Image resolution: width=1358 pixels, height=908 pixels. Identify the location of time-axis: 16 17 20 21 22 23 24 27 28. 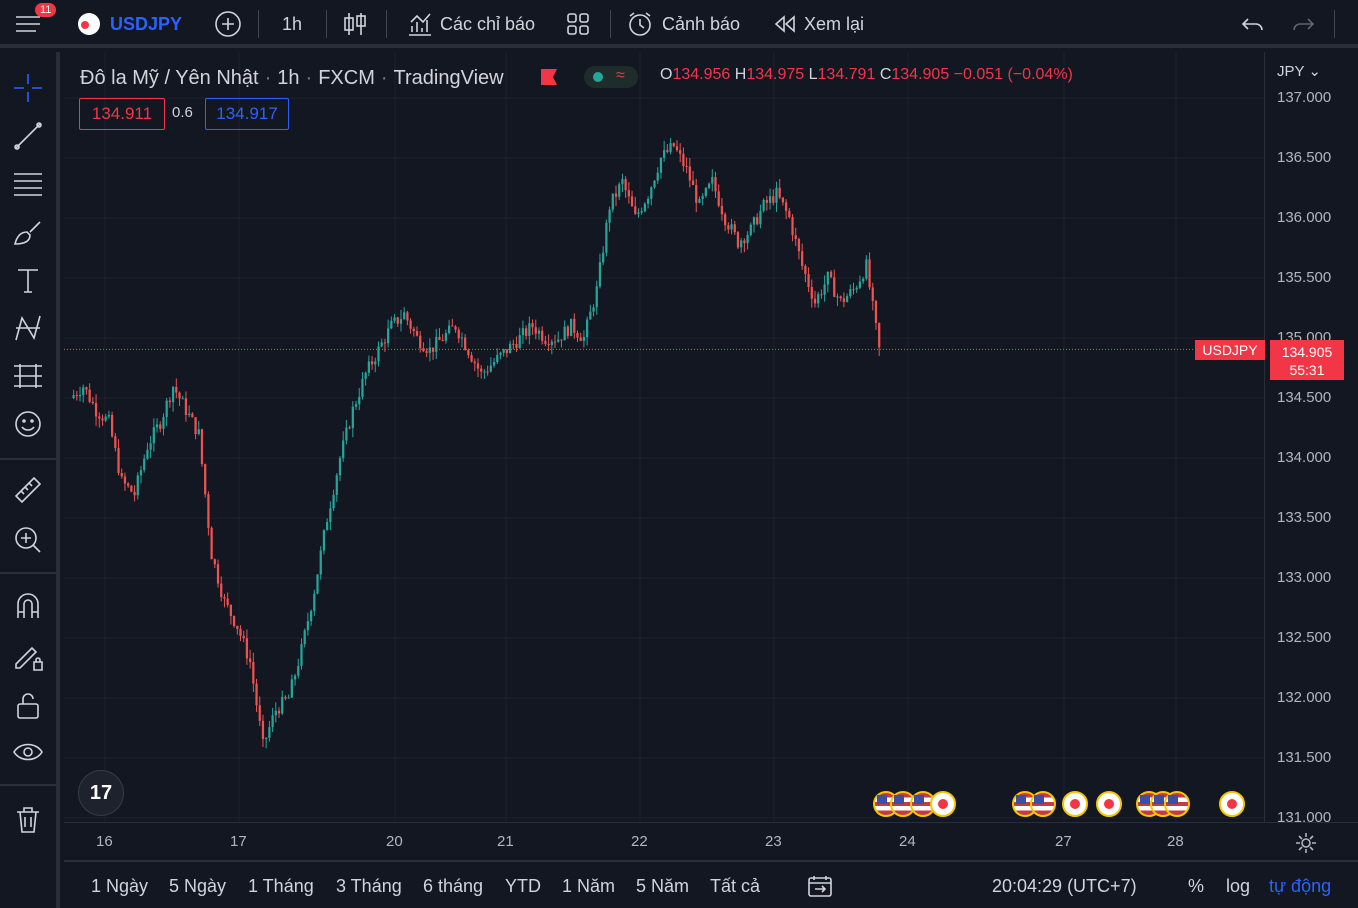
(711, 841).